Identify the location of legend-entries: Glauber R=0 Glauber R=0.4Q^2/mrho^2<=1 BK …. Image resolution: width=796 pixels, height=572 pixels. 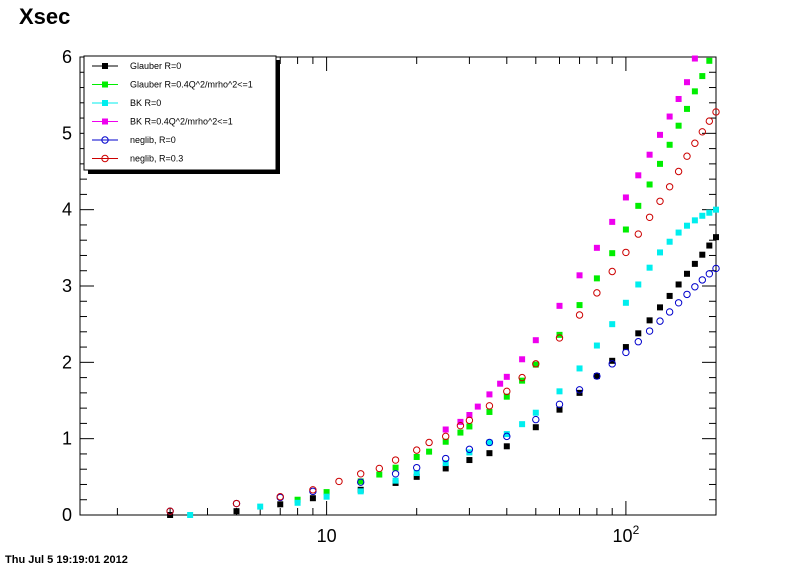
(172, 112).